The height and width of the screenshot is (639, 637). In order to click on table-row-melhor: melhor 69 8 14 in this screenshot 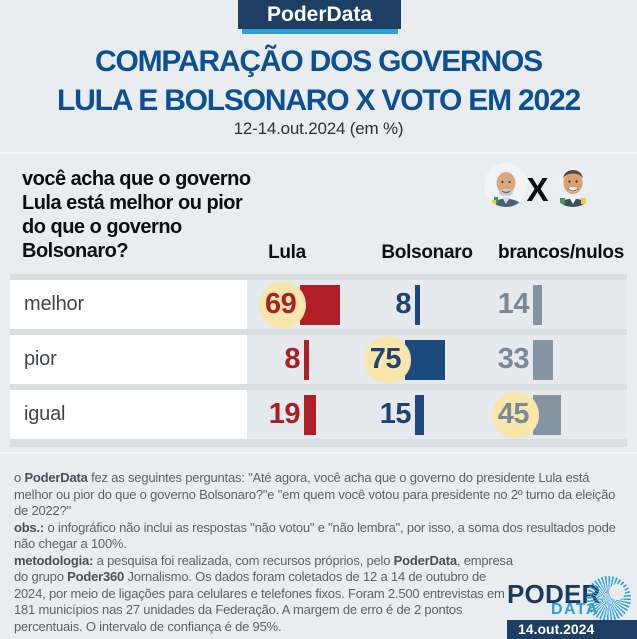, I will do `click(318, 304)`.